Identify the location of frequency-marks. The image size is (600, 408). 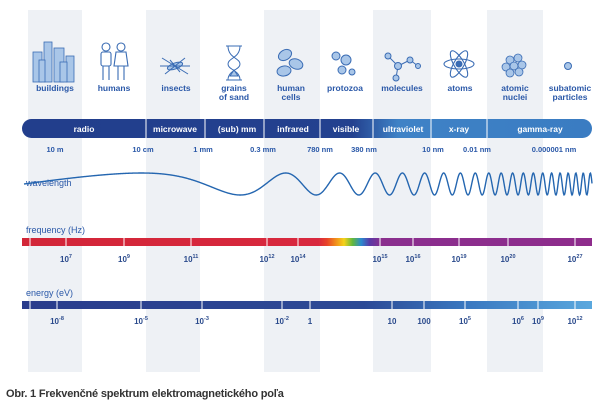
(302, 242).